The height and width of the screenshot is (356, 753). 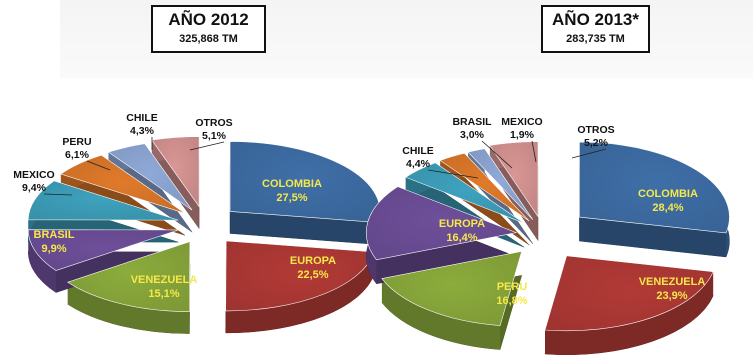 What do you see at coordinates (98, 165) in the screenshot?
I see `leader-line-peru` at bounding box center [98, 165].